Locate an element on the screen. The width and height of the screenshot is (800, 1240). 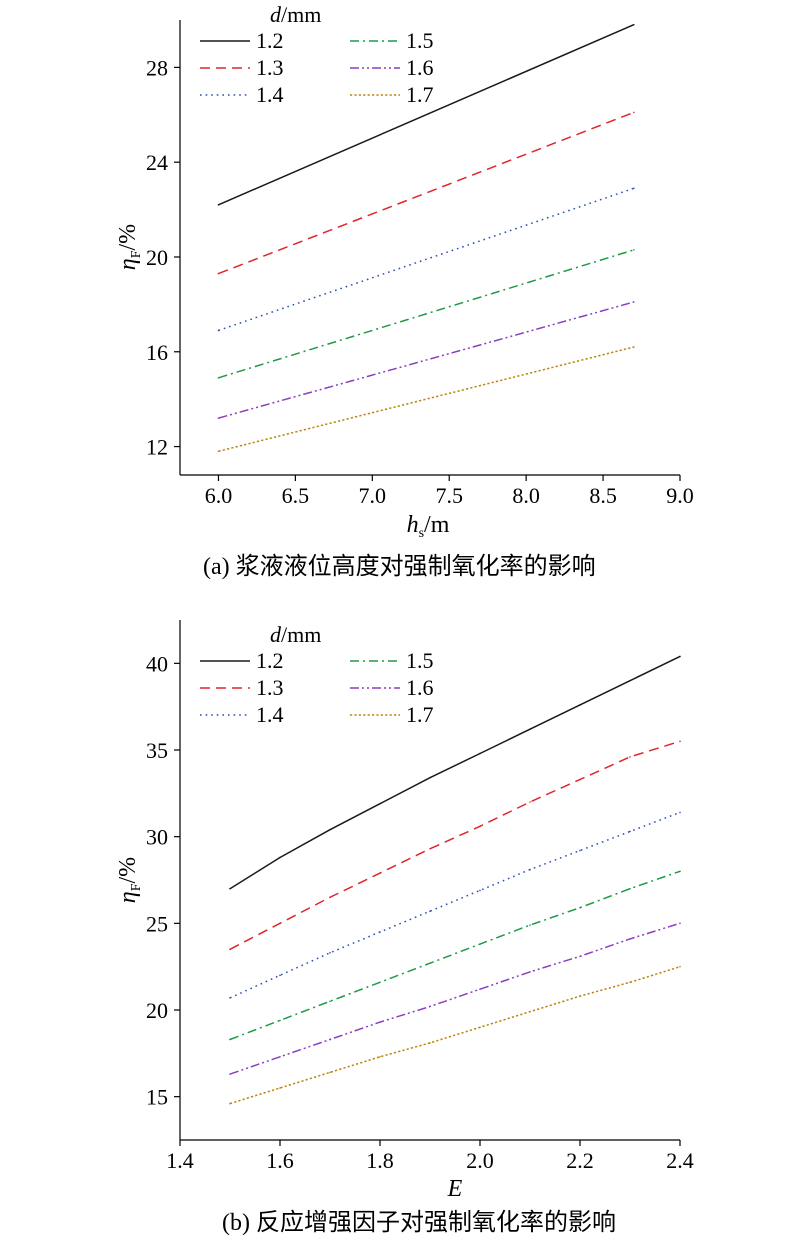
legend-title-symbol: d is located at coordinates (276, 14).